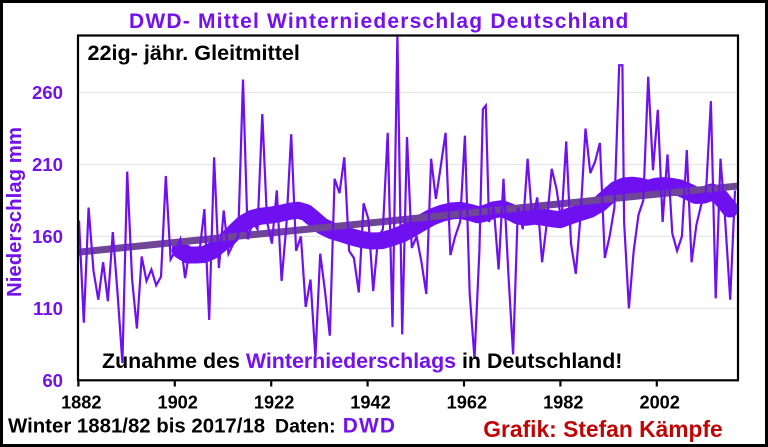 Image resolution: width=768 pixels, height=447 pixels. Describe the element at coordinates (467, 403) in the screenshot. I see `svg-text: 1962` at that location.